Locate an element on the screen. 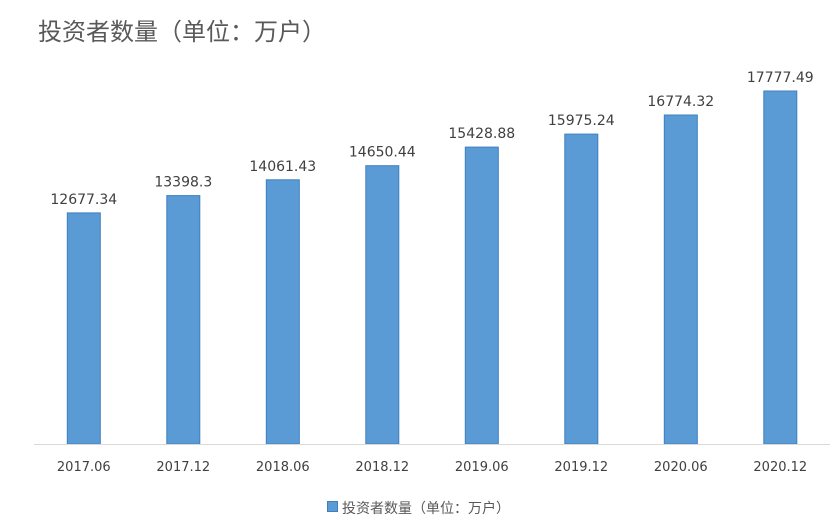 This screenshot has height=528, width=837. x-tick-label-2020.06: 2020.06 is located at coordinates (681, 467).